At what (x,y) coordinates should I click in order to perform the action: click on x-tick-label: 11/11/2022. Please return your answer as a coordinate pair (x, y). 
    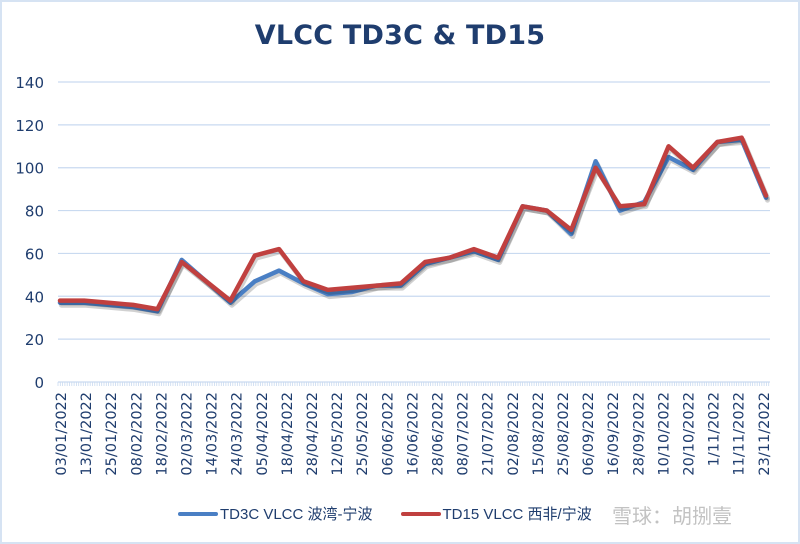
    Looking at the image, I should click on (740, 434).